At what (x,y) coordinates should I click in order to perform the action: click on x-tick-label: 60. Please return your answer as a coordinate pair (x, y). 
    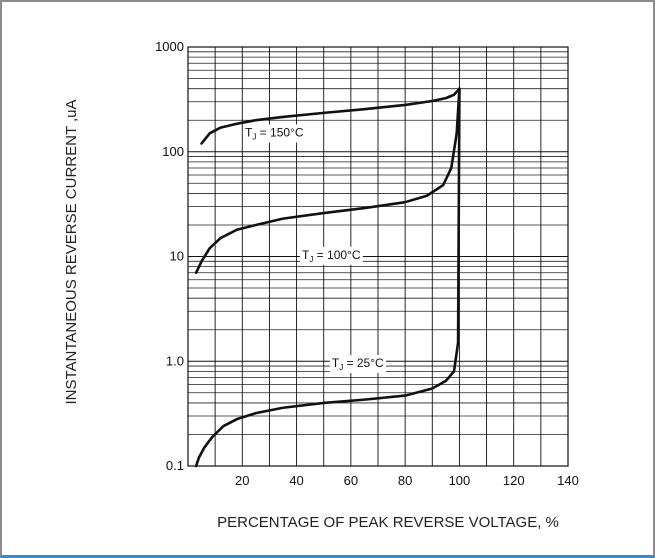
    Looking at the image, I should click on (351, 480).